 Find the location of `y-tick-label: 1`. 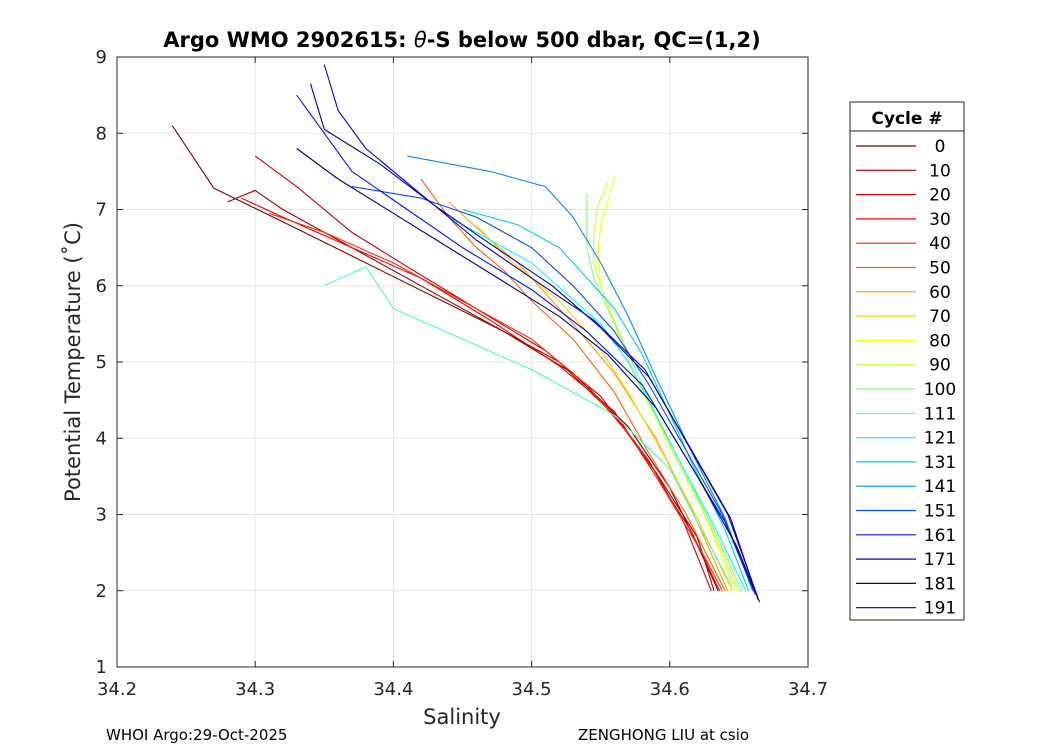

y-tick-label: 1 is located at coordinates (101, 667).